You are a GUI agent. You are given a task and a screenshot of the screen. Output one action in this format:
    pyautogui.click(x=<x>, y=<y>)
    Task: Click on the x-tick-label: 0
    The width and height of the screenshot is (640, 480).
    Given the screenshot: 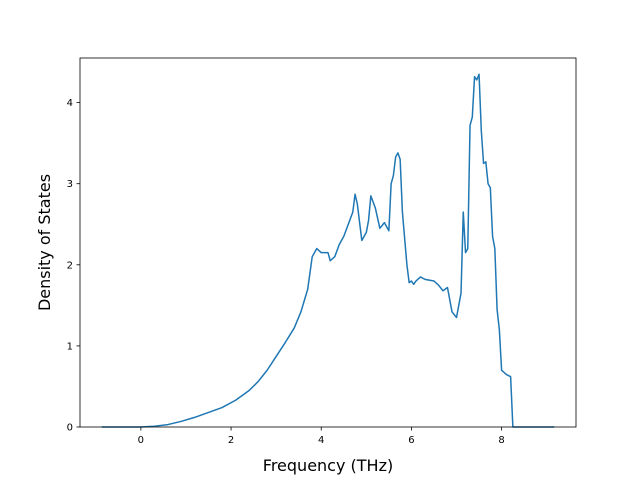 What is the action you would take?
    pyautogui.click(x=141, y=440)
    